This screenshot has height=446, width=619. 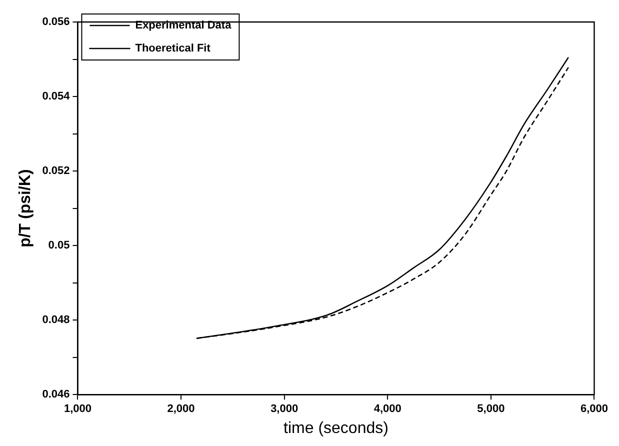 I want to click on y-tick-label: 0.054, so click(x=56, y=96).